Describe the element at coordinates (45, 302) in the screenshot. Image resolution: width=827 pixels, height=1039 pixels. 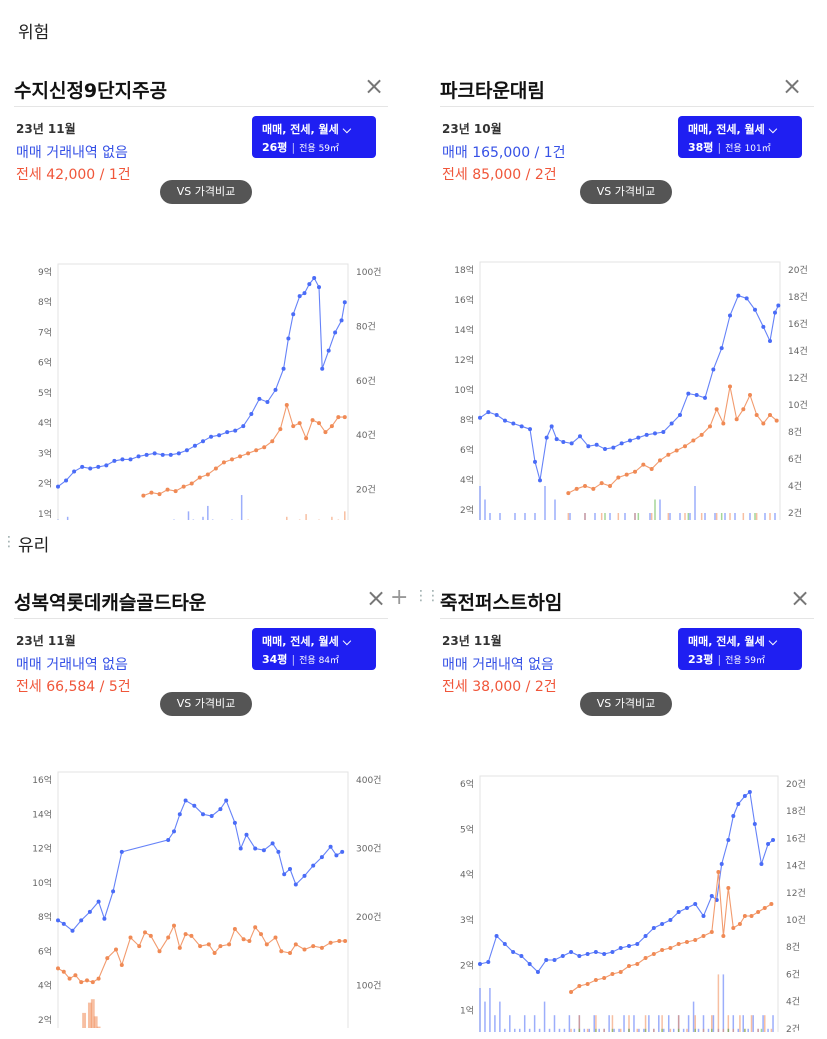
I see `y-left-tick: 8억` at that location.